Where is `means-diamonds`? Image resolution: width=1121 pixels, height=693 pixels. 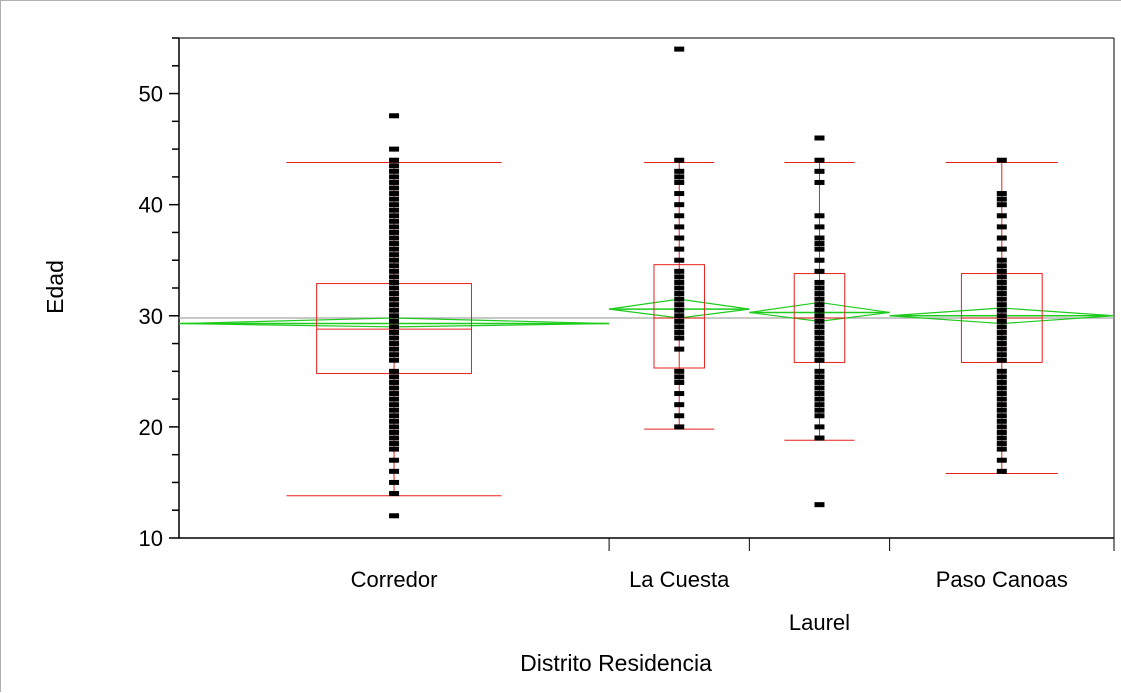
means-diamonds is located at coordinates (646, 313).